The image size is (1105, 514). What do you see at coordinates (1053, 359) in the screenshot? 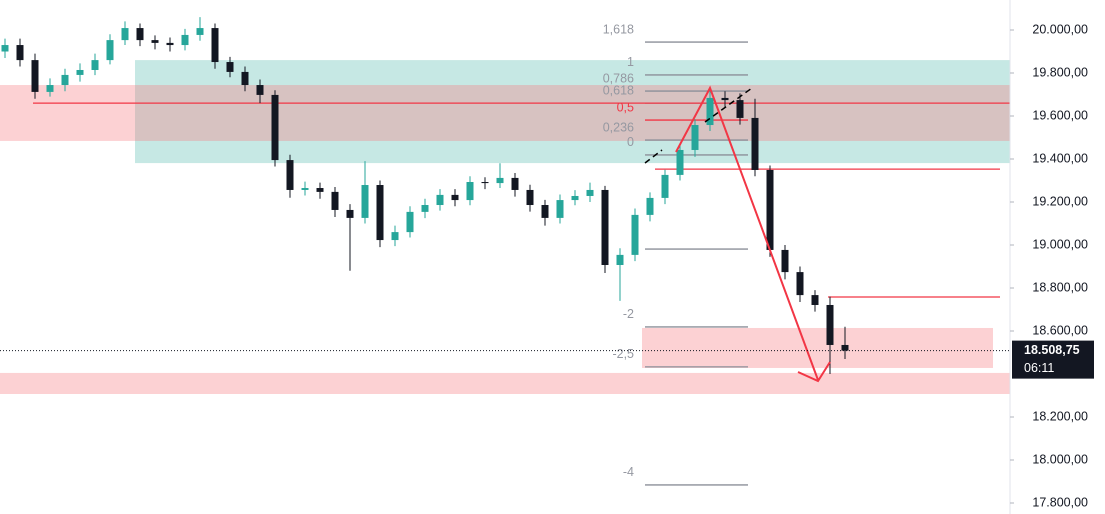
I see `price-badge` at bounding box center [1053, 359].